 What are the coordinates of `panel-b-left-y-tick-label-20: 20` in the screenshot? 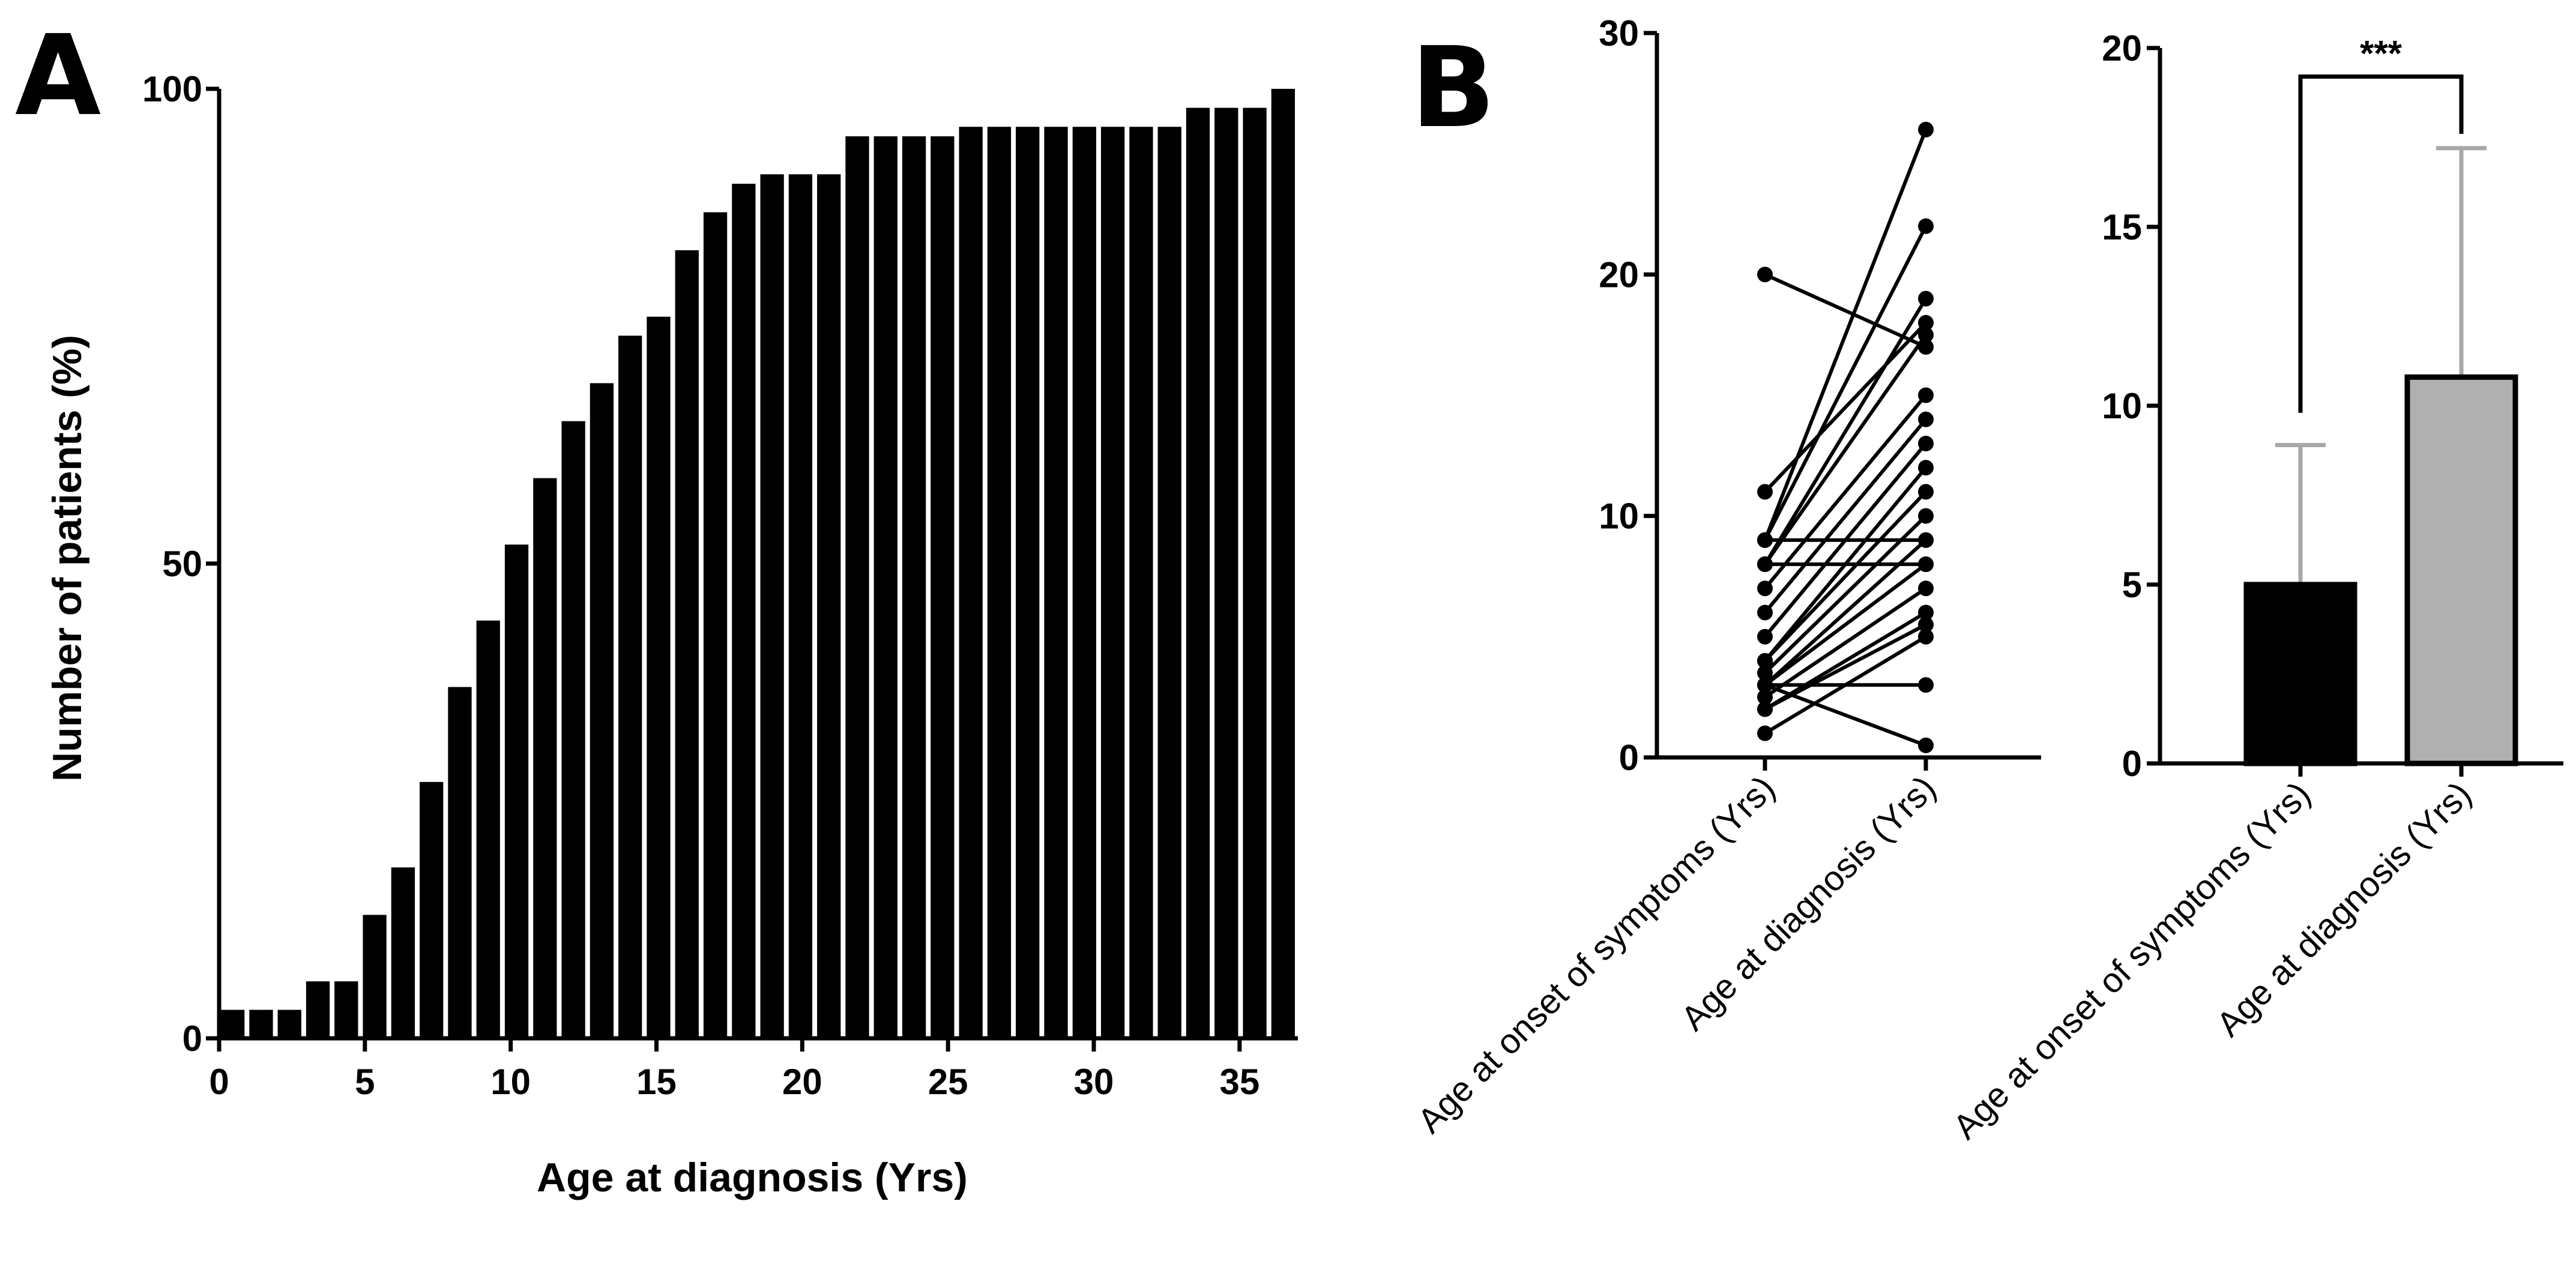 It's located at (1619, 274).